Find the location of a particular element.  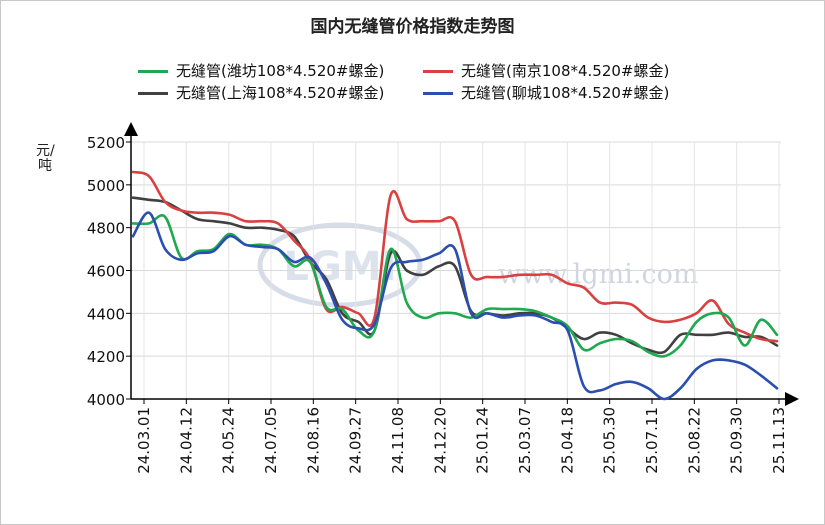

y-tick-label: 4400 is located at coordinates (106, 314).